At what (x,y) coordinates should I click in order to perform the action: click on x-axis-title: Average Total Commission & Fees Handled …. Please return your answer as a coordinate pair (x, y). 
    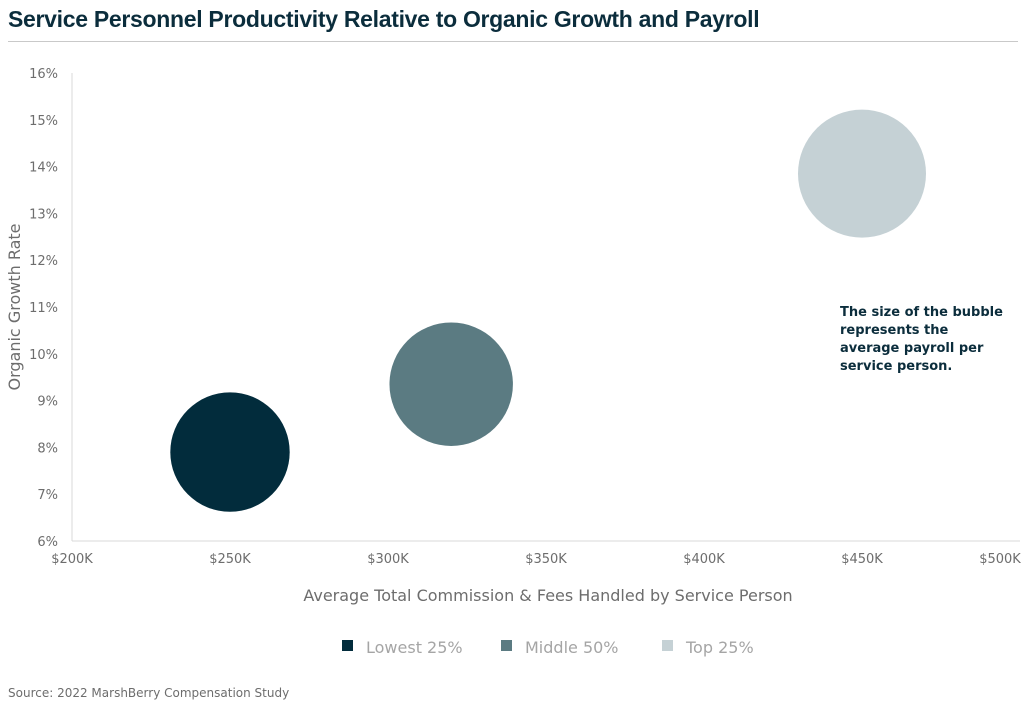
    Looking at the image, I should click on (547, 595).